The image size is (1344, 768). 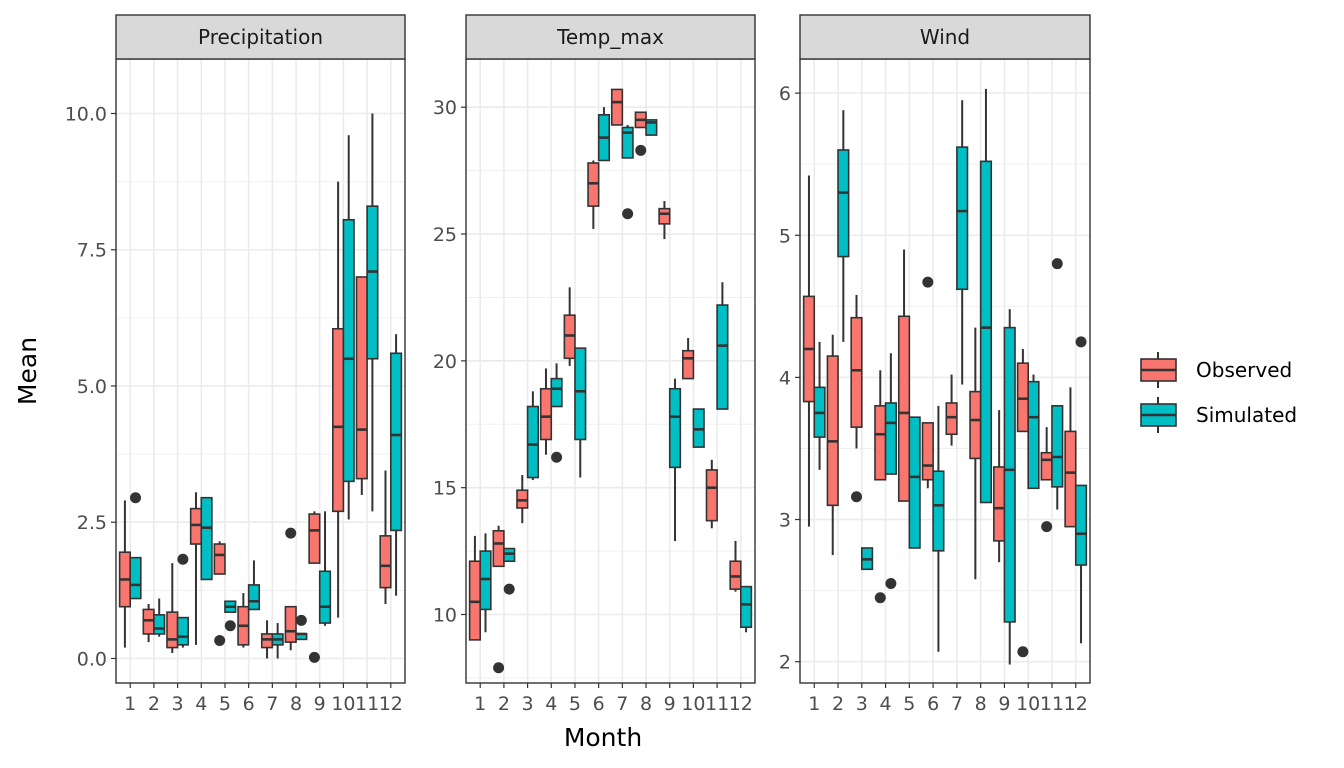 I want to click on y-tick-label: 6, so click(x=785, y=94).